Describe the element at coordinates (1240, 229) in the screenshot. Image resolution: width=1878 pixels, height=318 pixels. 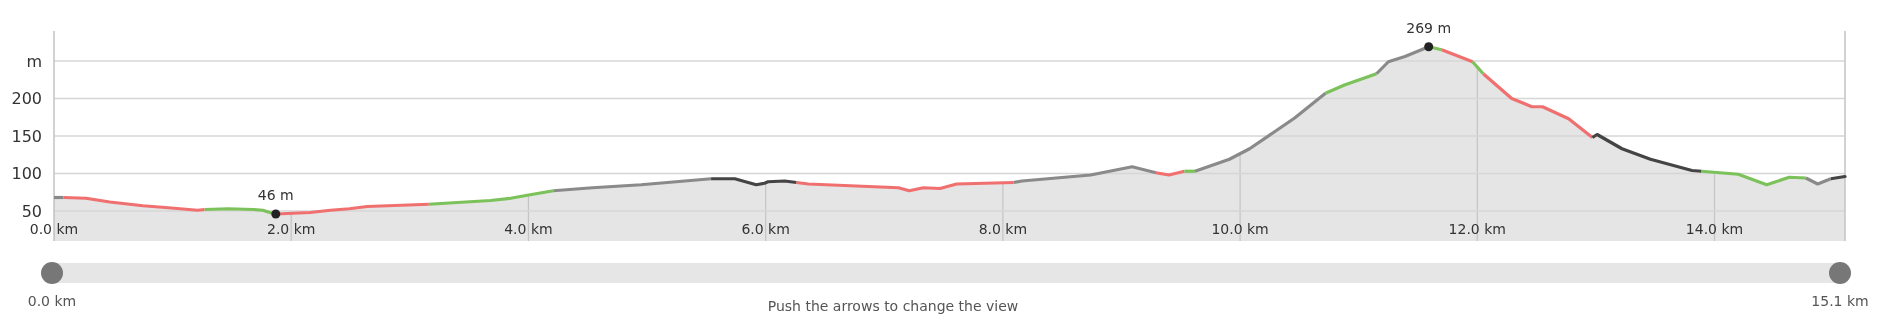
I see `x-tick-label: 10.0 km` at that location.